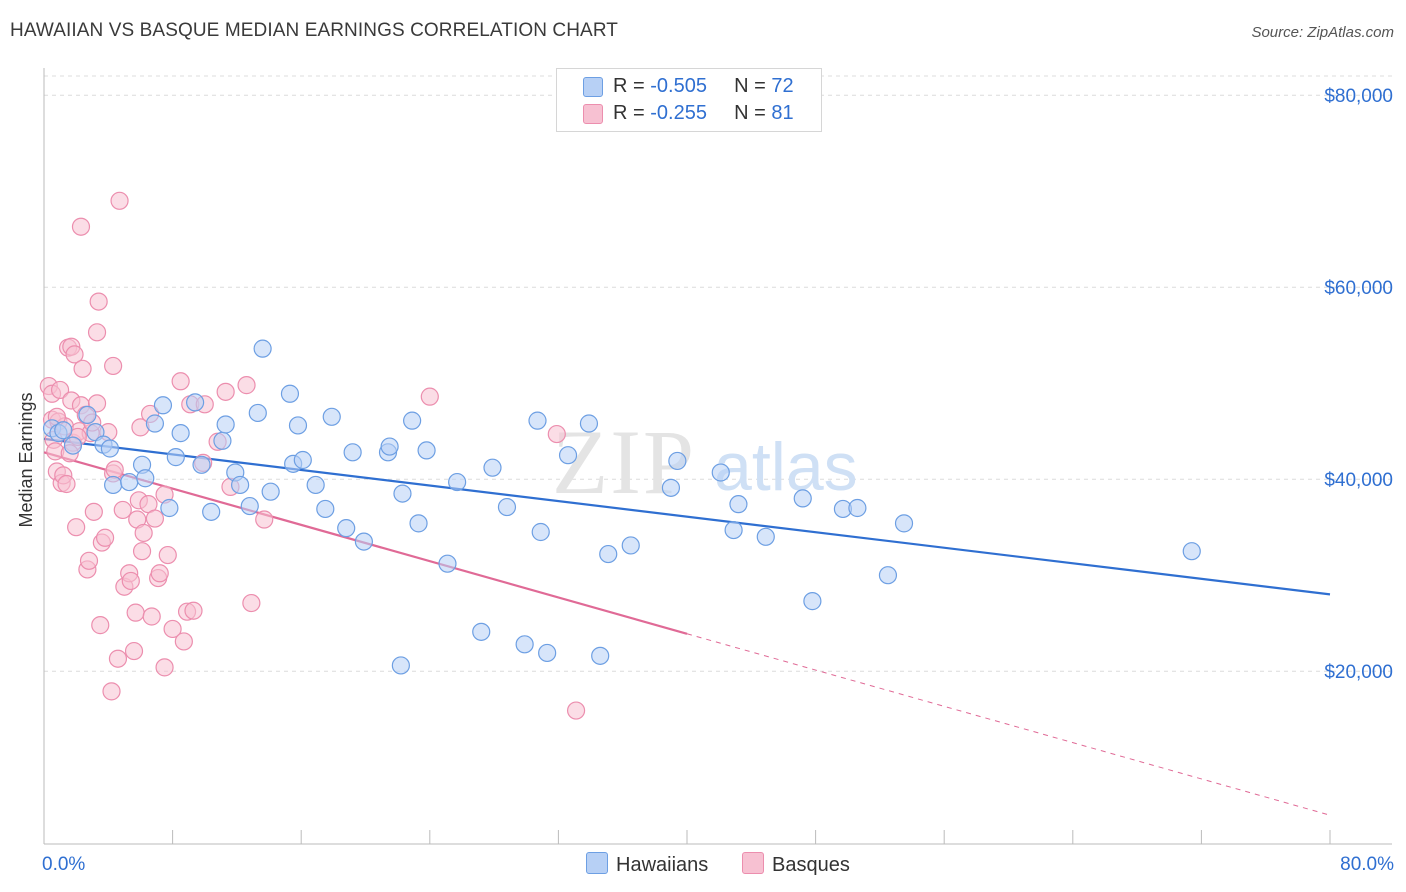  What do you see at coordinates (1322, 32) in the screenshot?
I see `source-label: Source: ZipAtlas.com` at bounding box center [1322, 32].